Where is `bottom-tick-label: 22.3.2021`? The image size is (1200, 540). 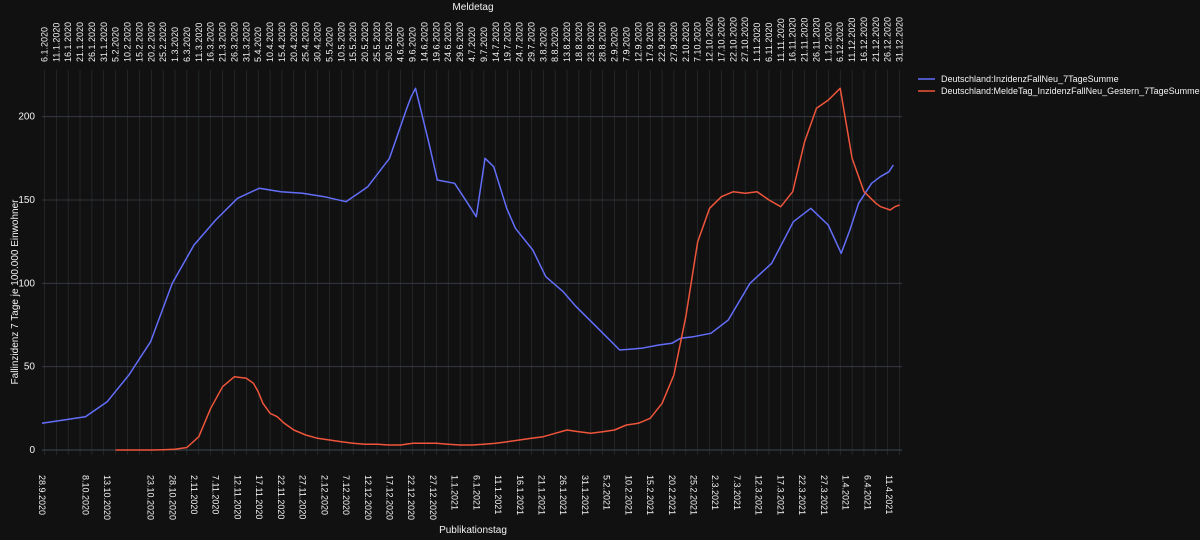
bottom-tick-label: 22.3.2021 is located at coordinates (802, 495).